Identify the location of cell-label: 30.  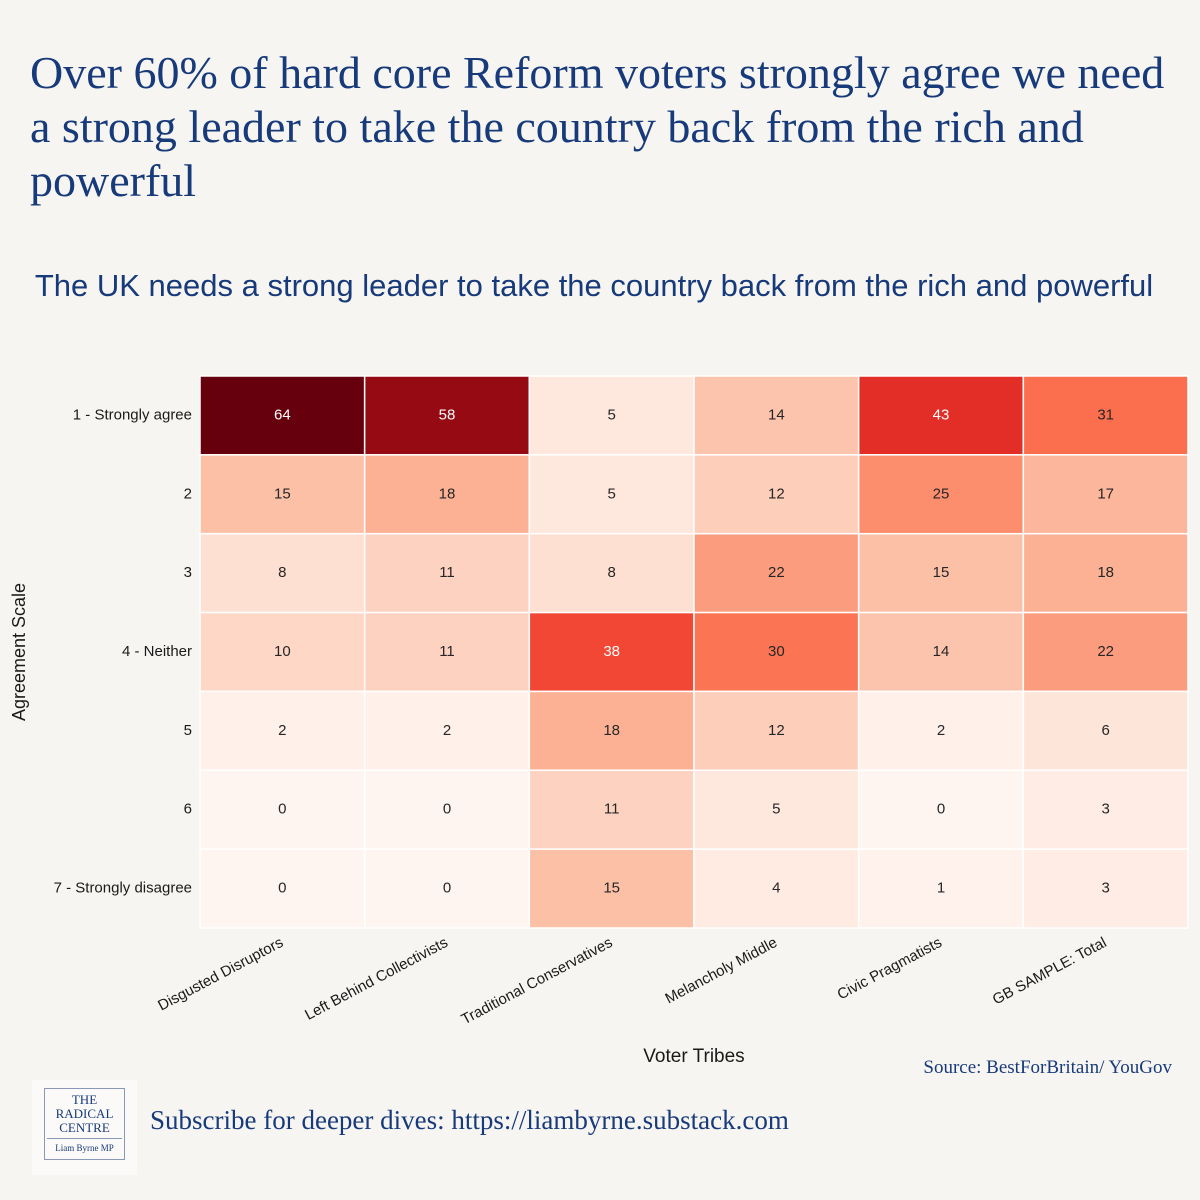
(776, 651).